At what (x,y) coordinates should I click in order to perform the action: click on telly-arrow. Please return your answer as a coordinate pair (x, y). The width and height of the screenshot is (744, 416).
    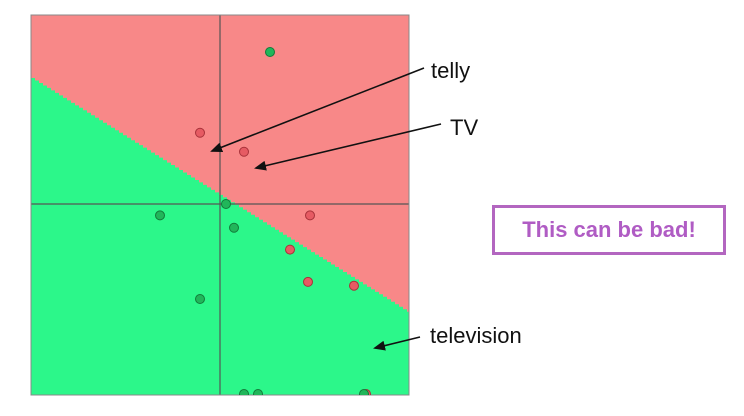
    Looking at the image, I should click on (317, 110).